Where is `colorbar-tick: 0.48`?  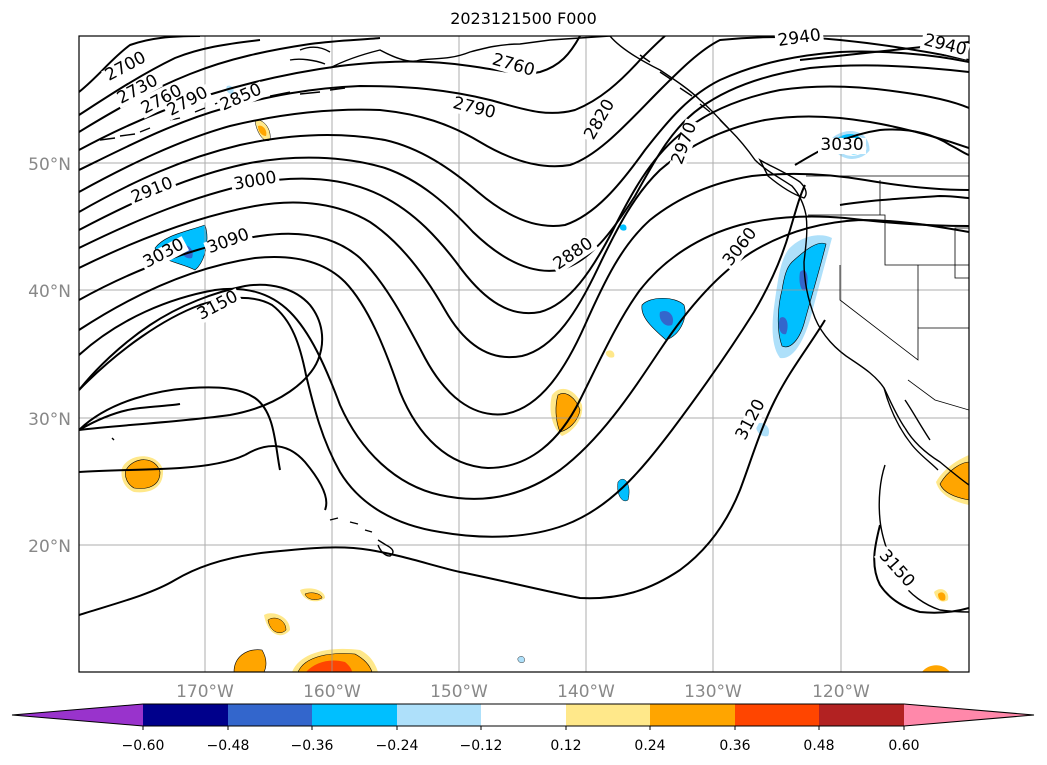 colorbar-tick: 0.48 is located at coordinates (818, 746).